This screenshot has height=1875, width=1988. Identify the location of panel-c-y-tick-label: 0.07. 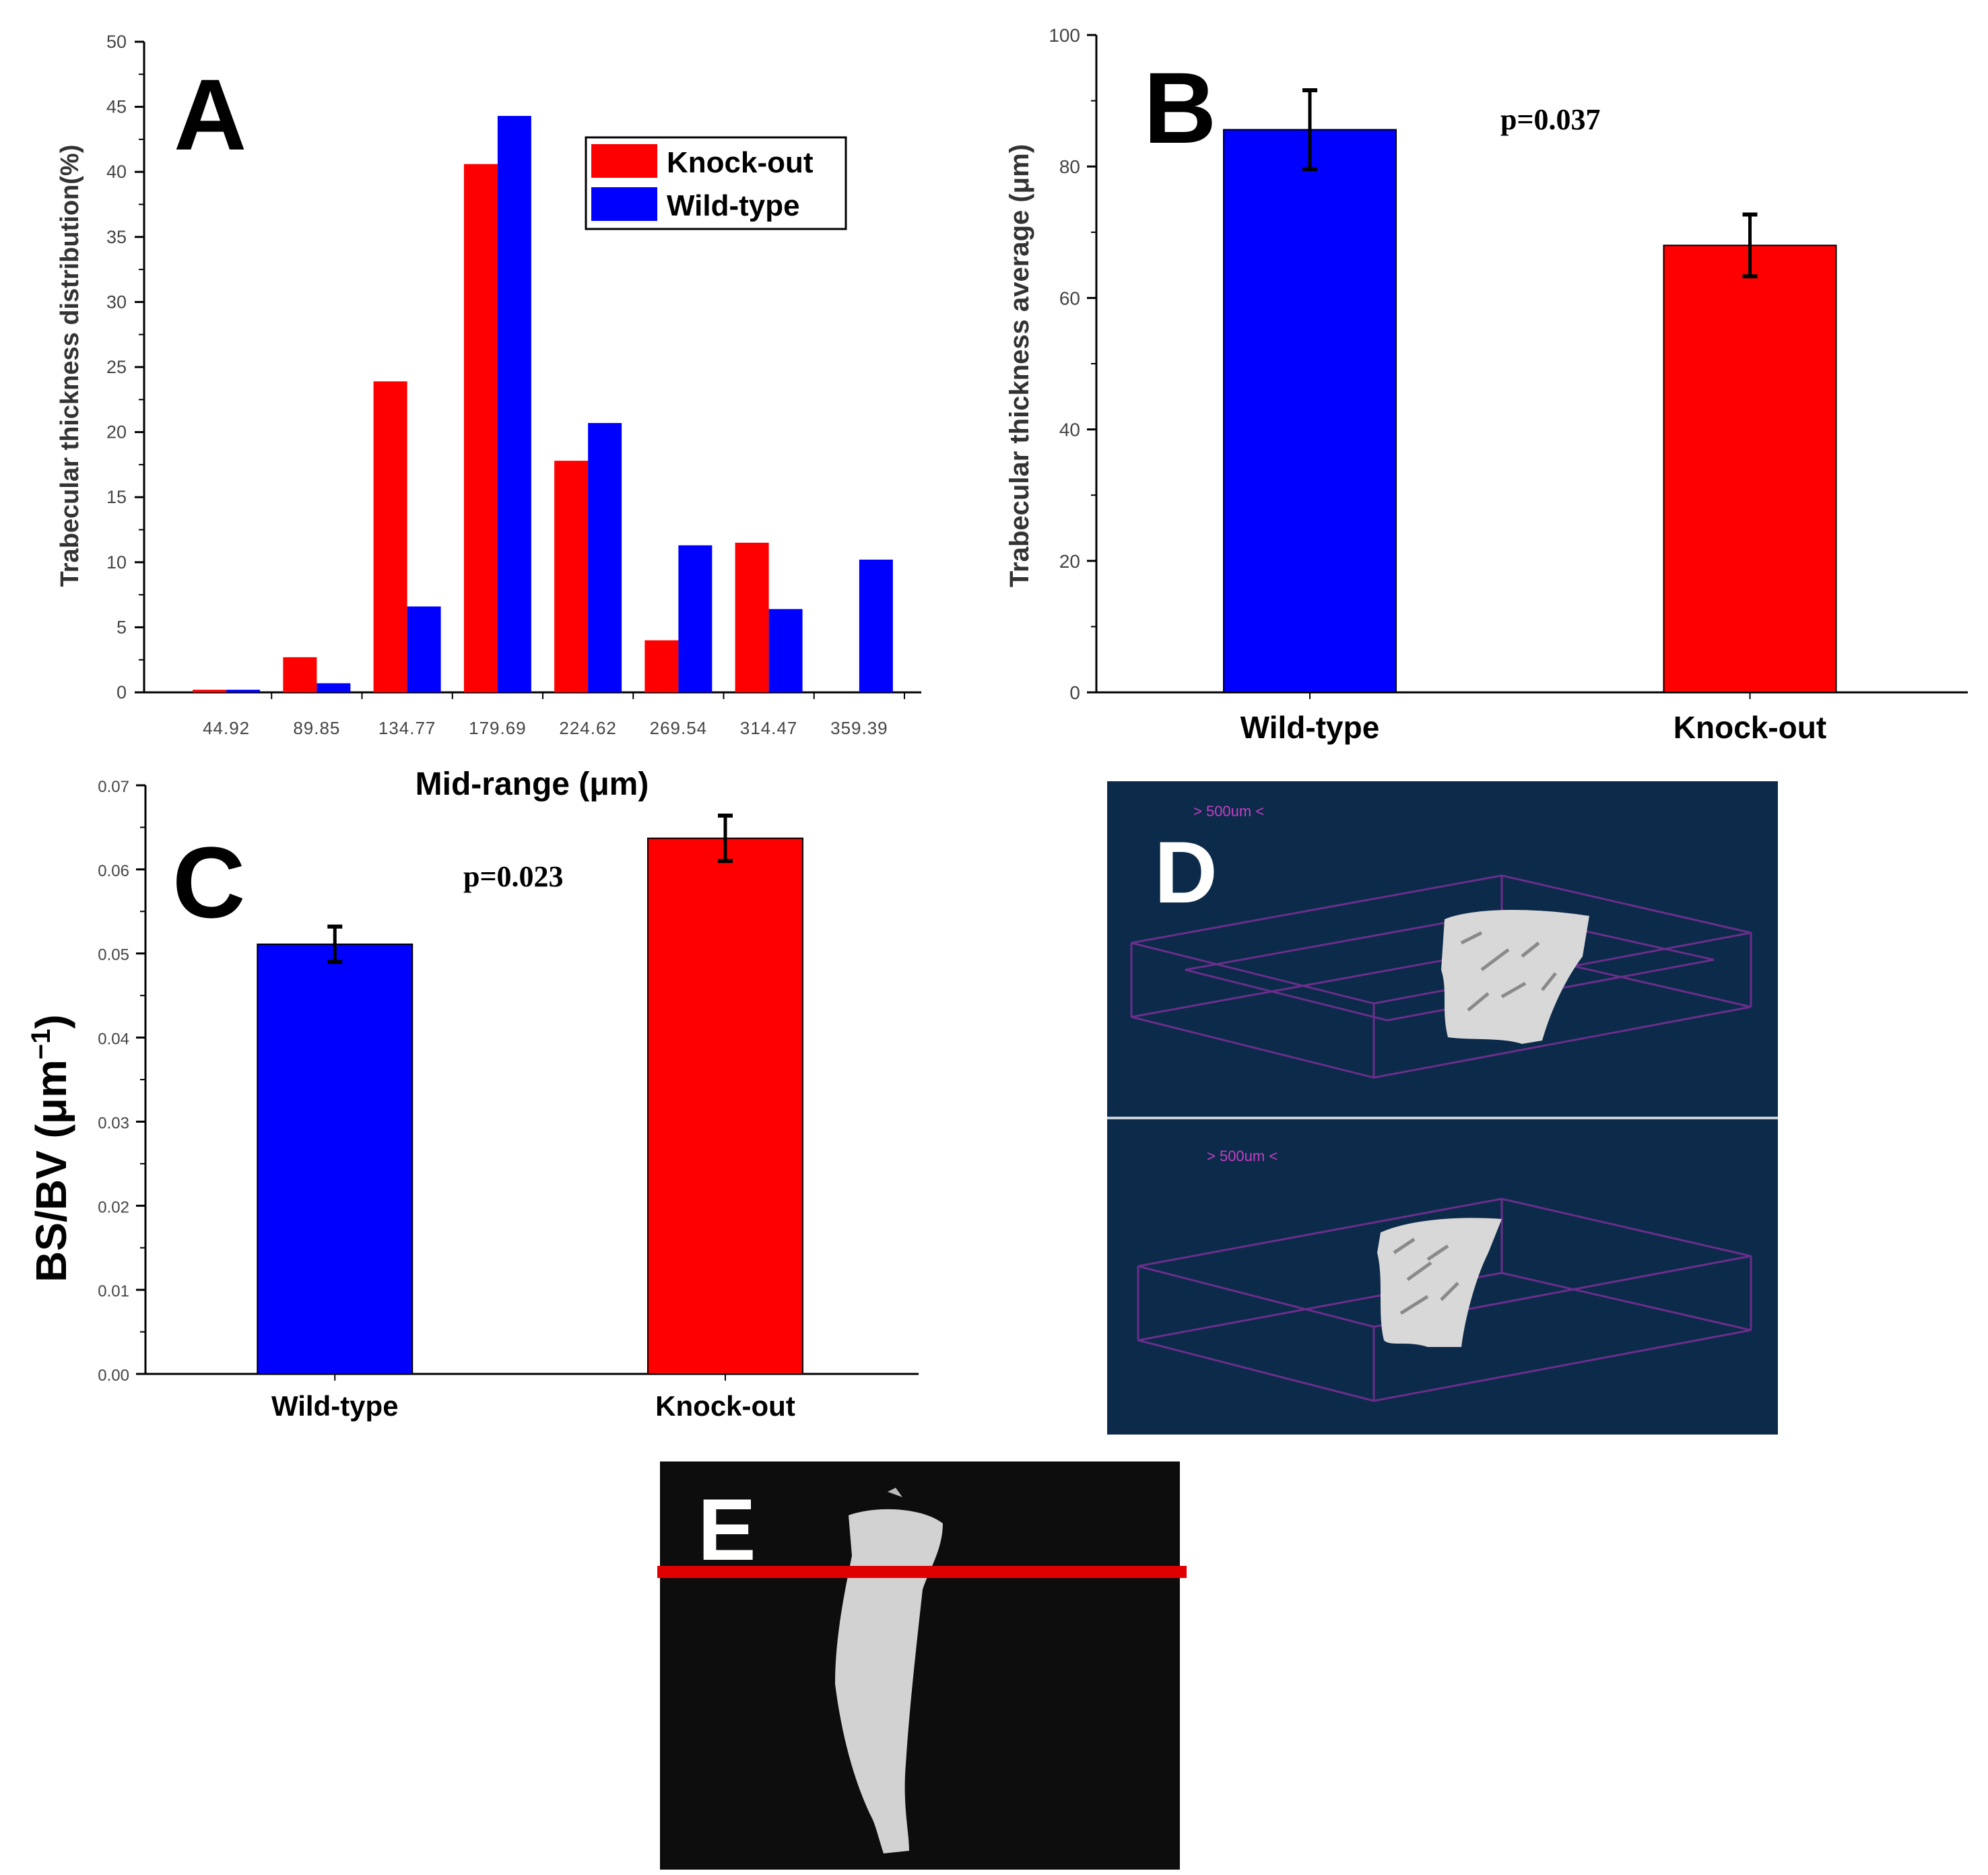
(114, 787).